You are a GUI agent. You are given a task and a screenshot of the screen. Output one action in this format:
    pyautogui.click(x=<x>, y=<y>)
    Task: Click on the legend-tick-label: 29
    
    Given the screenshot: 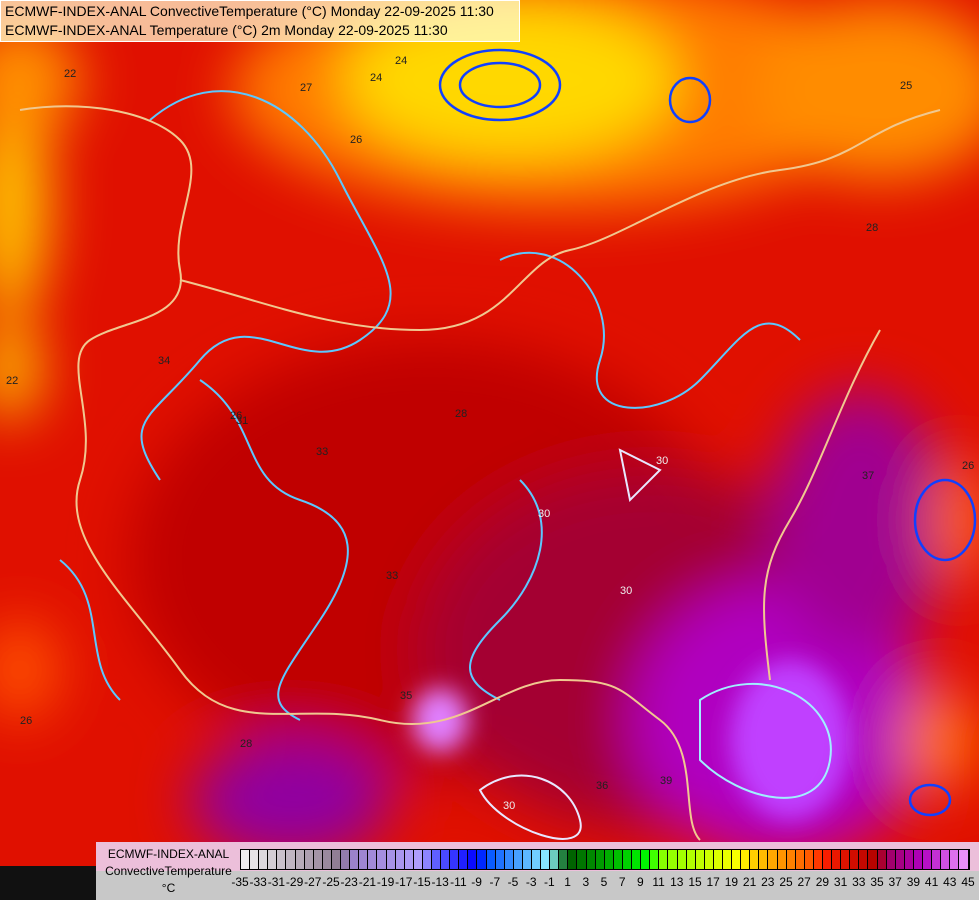 What is the action you would take?
    pyautogui.click(x=822, y=882)
    